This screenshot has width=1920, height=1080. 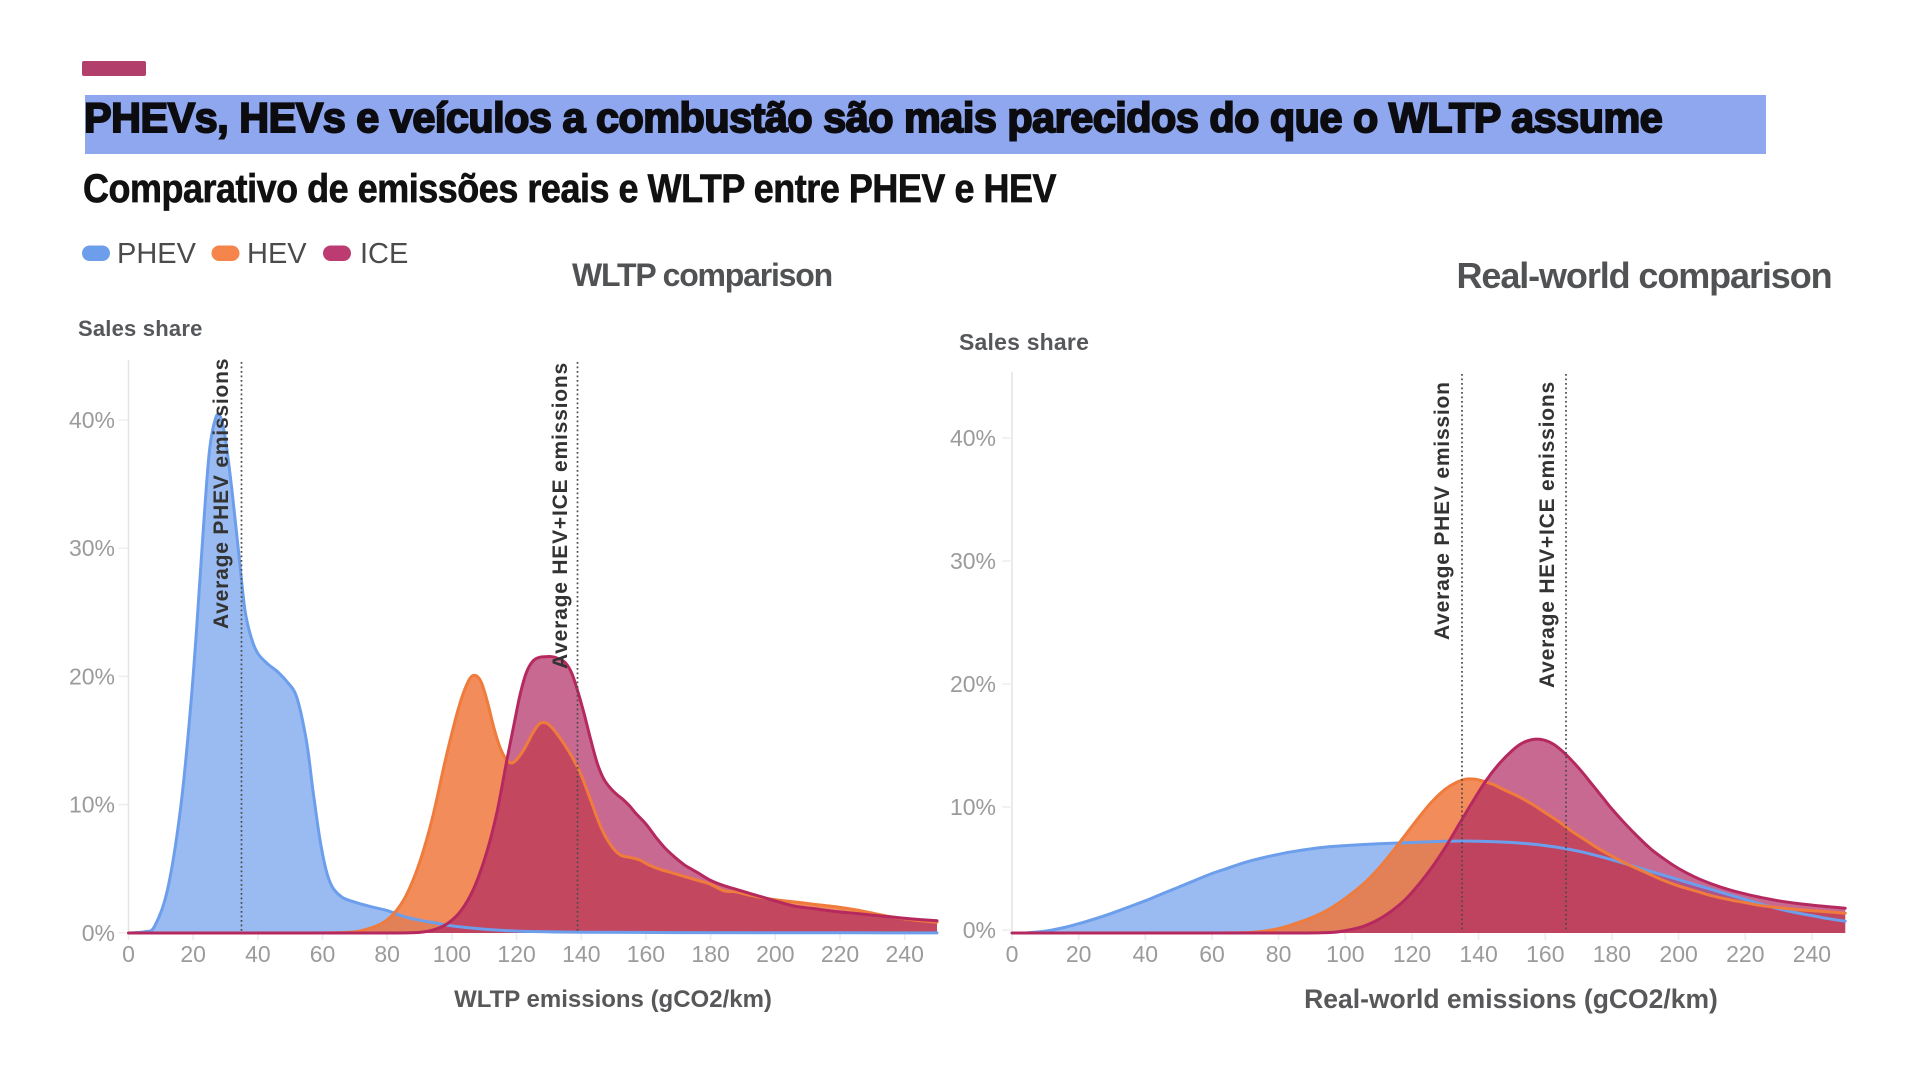 What do you see at coordinates (277, 254) in the screenshot?
I see `svg-text: HEV` at bounding box center [277, 254].